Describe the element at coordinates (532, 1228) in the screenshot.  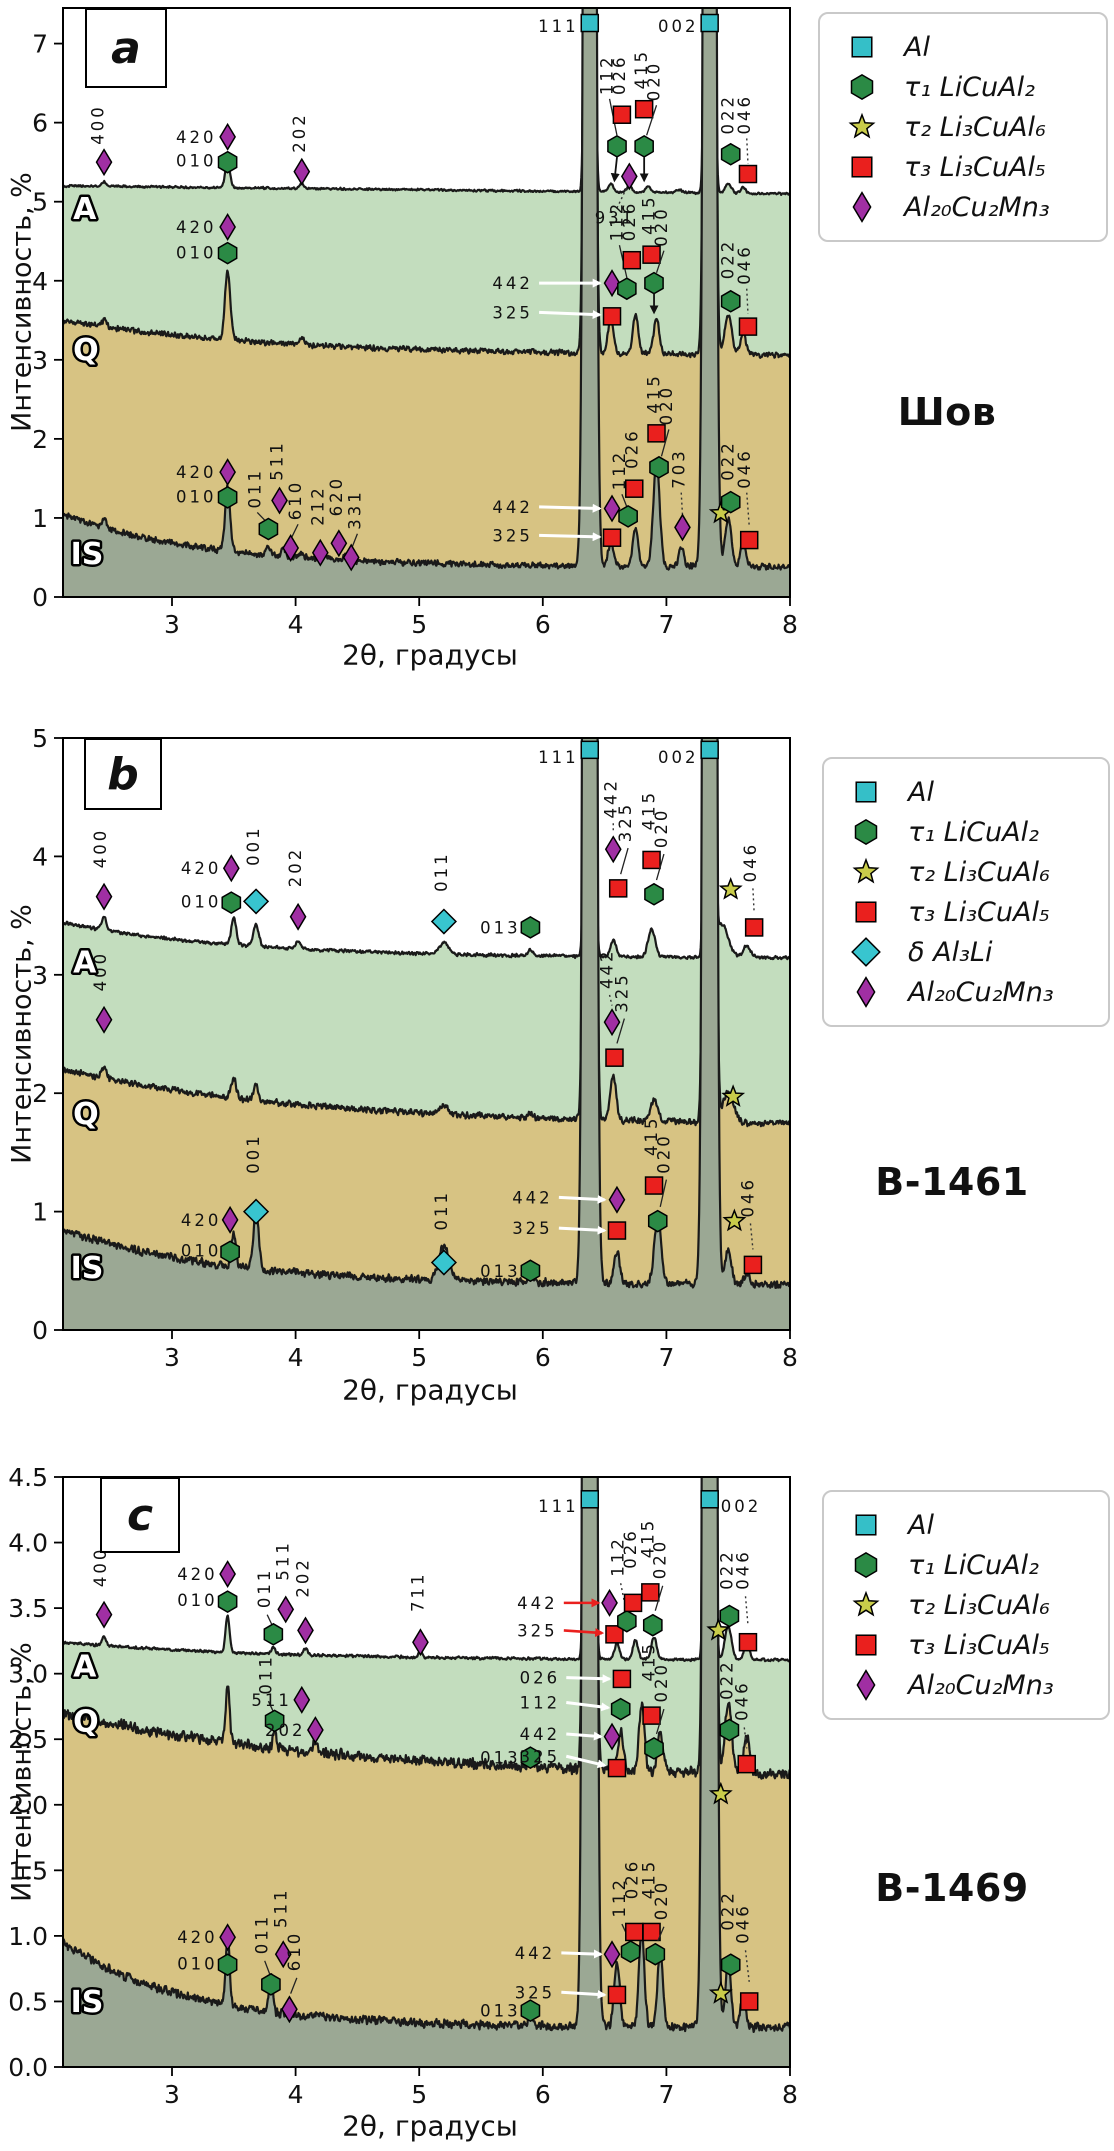
I see `peak-label: 325` at that location.